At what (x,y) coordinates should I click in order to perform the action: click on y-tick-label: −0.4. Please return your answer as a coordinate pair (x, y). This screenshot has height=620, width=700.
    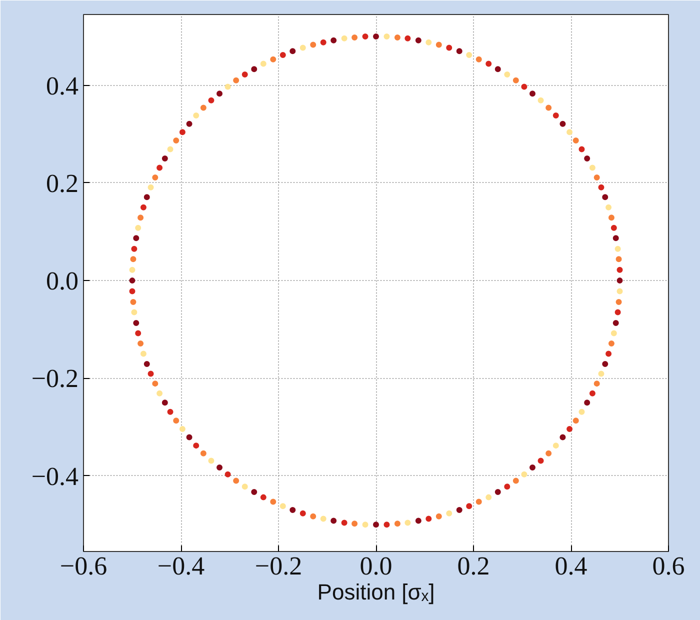
    Looking at the image, I should click on (55, 476).